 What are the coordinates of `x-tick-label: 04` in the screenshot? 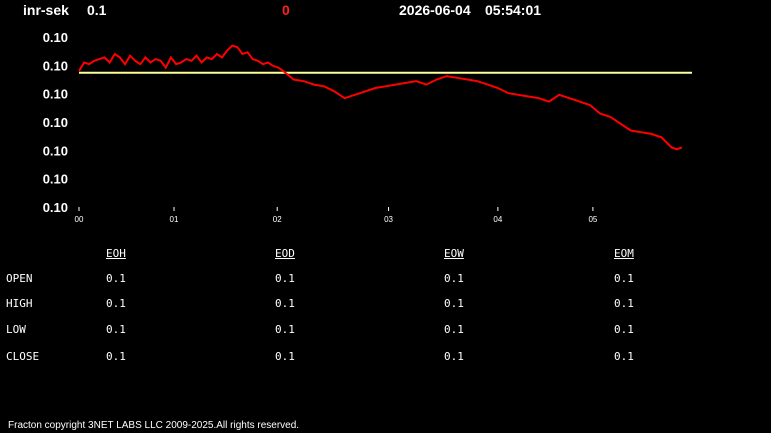 It's located at (497, 219).